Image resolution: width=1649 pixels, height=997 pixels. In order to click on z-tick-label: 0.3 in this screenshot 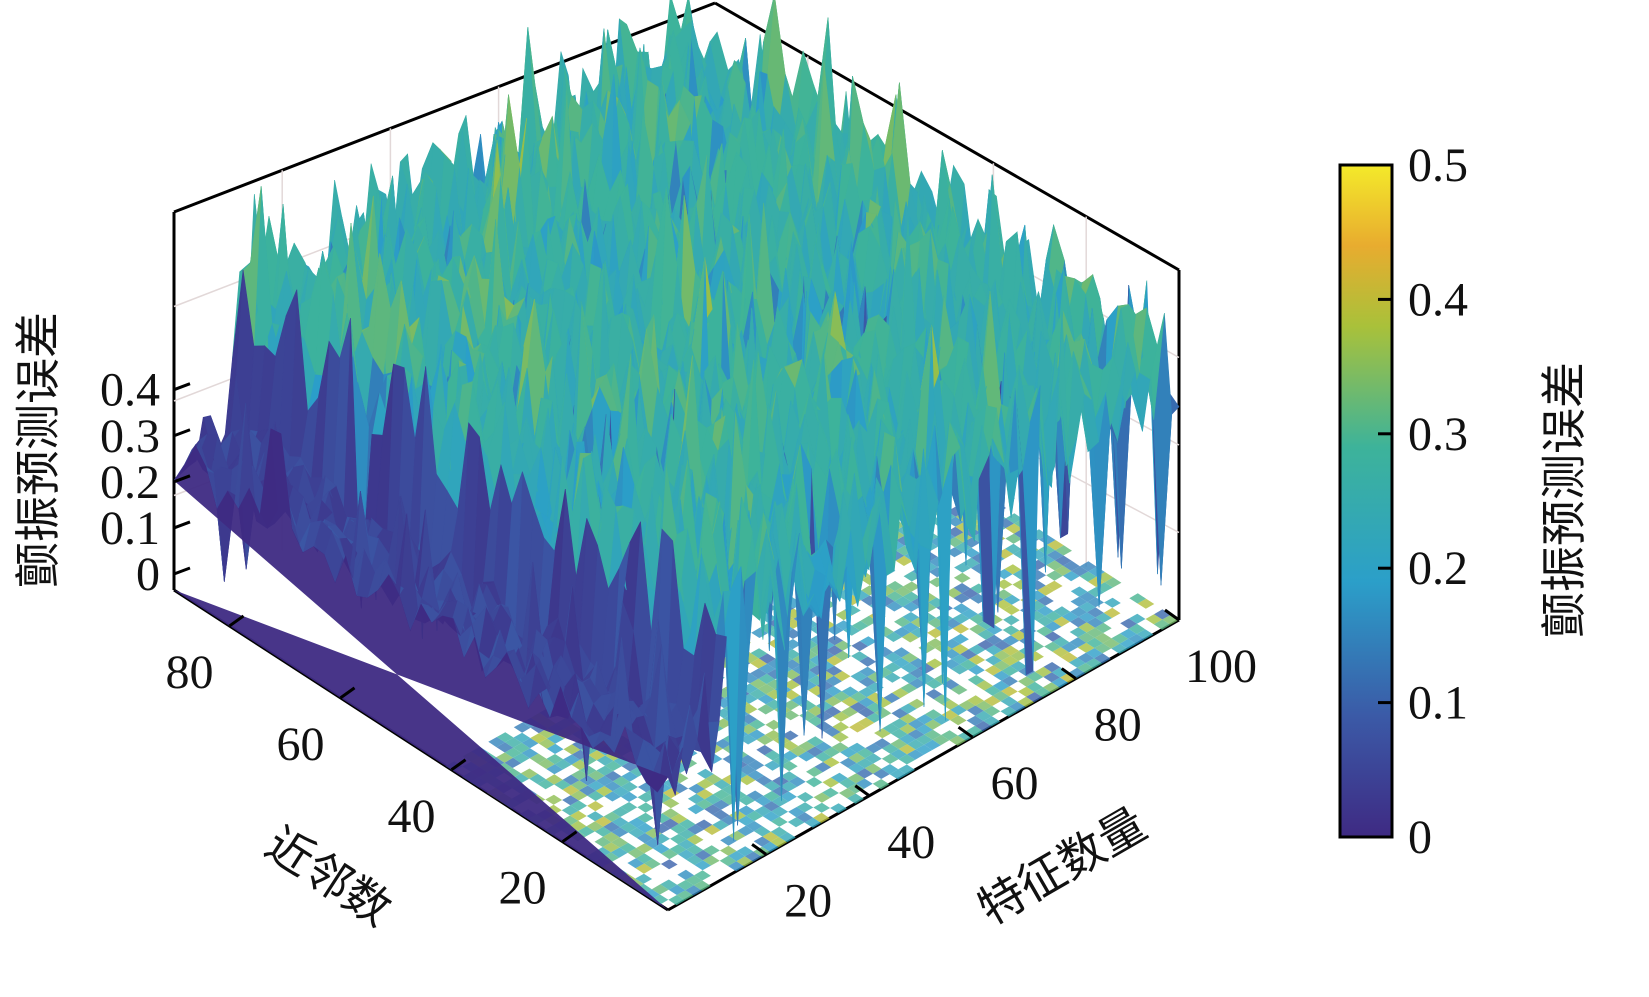, I will do `click(130, 436)`.